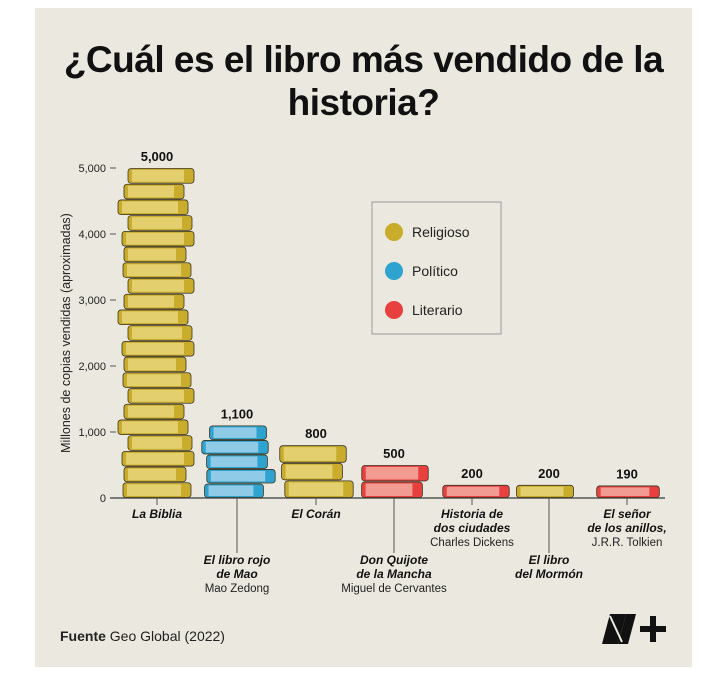  I want to click on y-tick-label: 3,000, so click(92, 301).